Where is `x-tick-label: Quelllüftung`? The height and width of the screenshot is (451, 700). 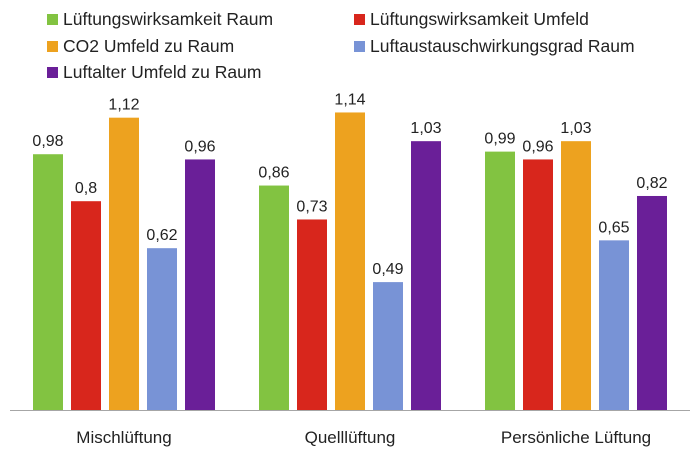 x-tick-label: Quelllüftung is located at coordinates (350, 437).